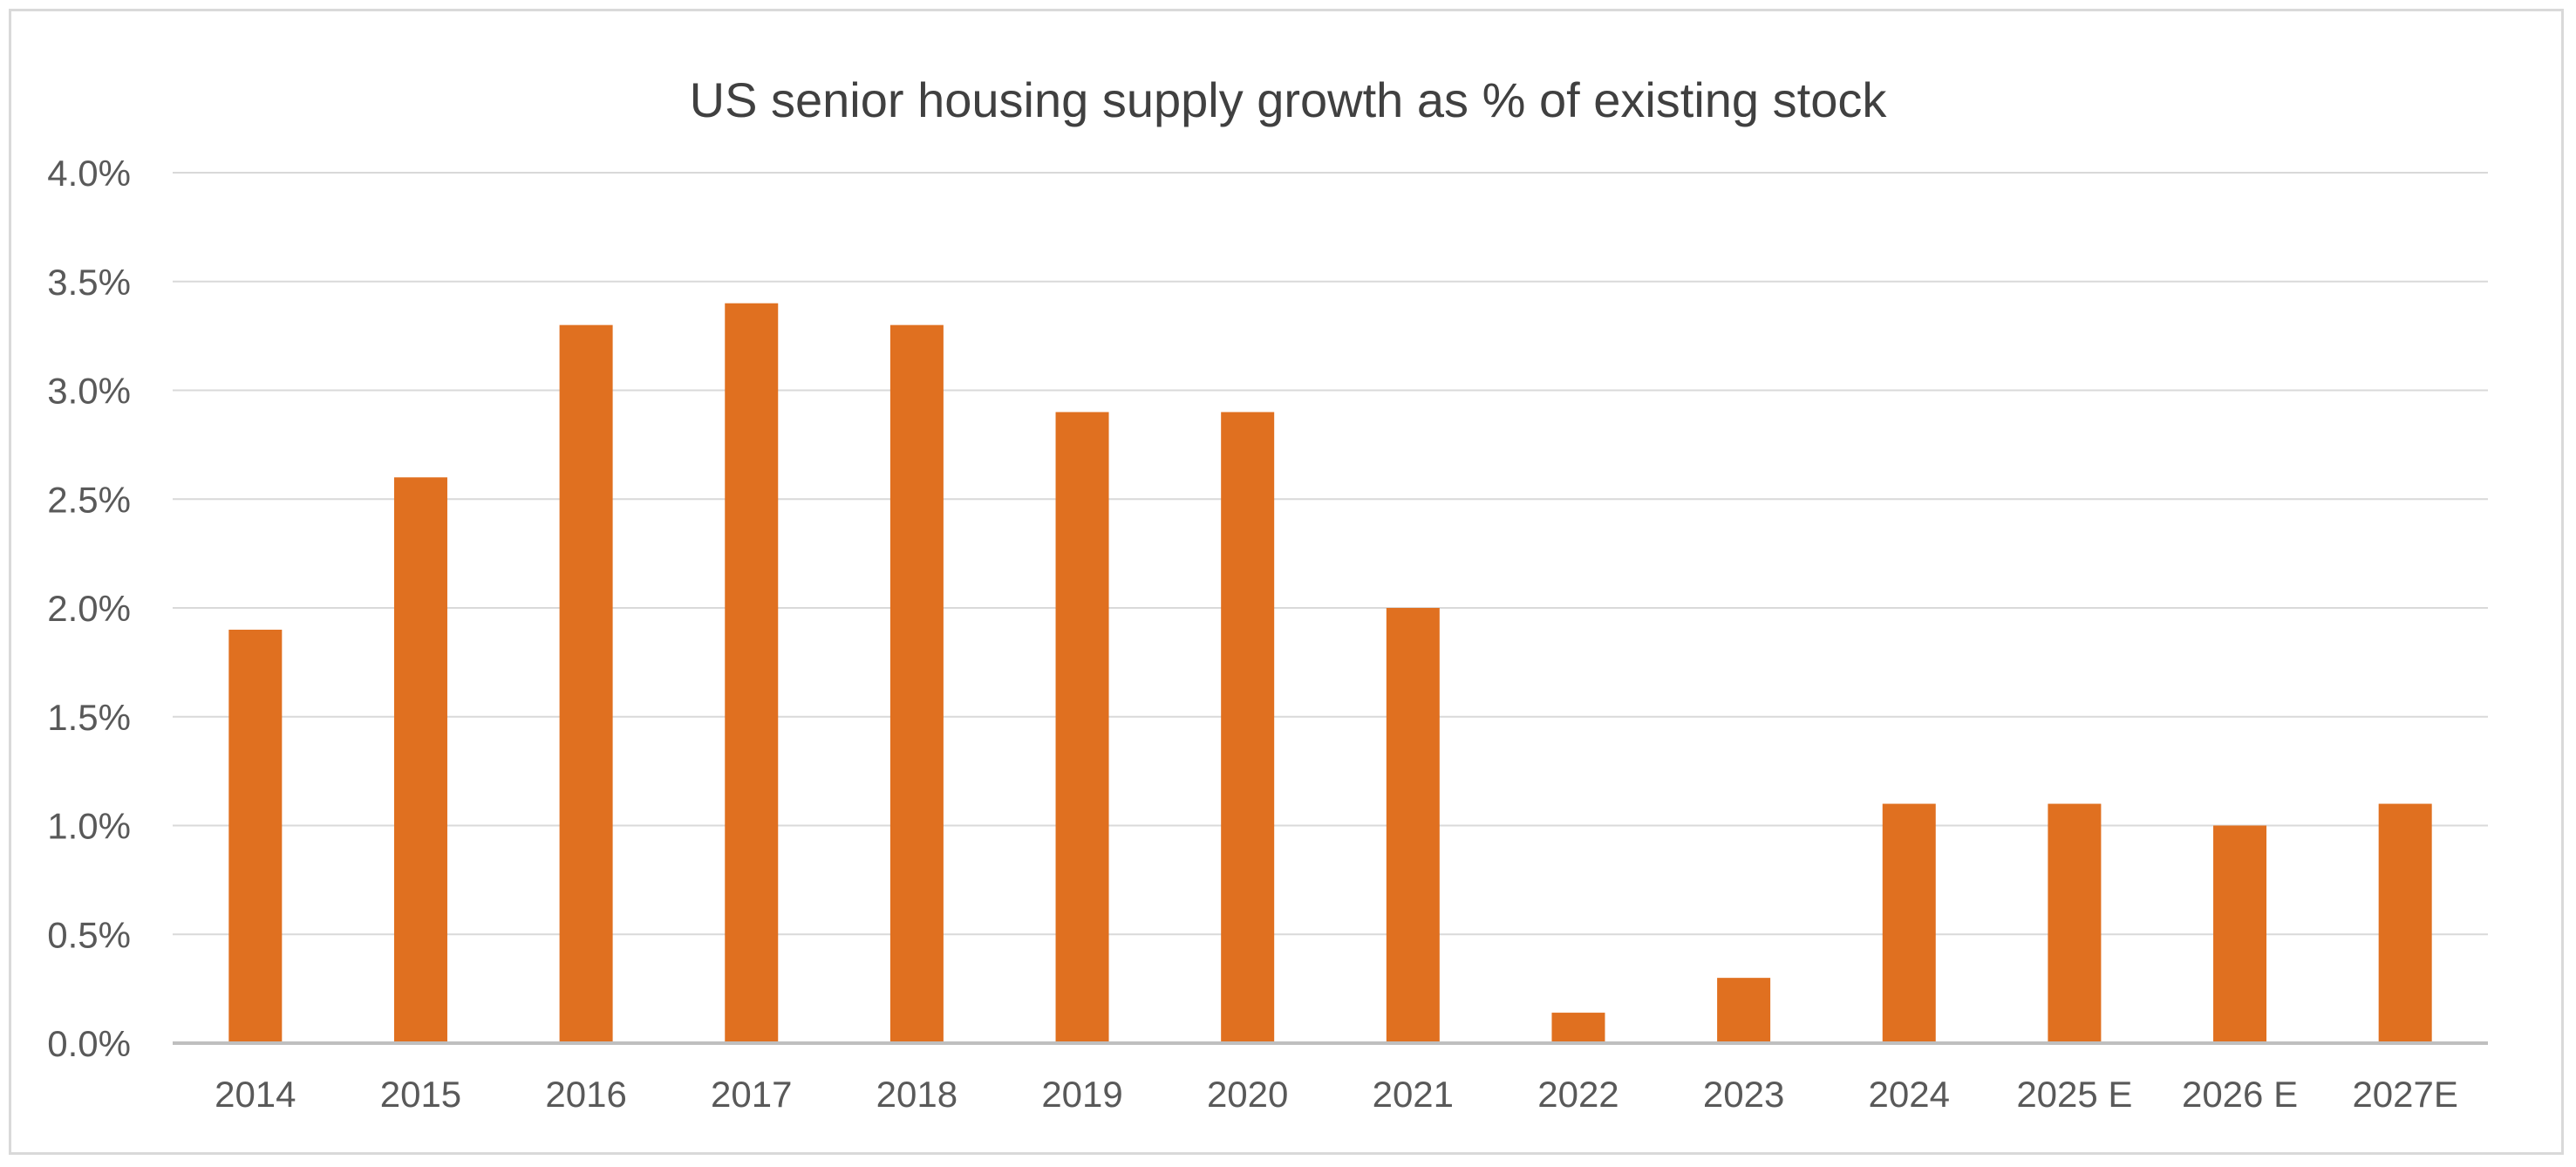 This screenshot has height=1167, width=2576. I want to click on x-tick-label: 2022, so click(1578, 1094).